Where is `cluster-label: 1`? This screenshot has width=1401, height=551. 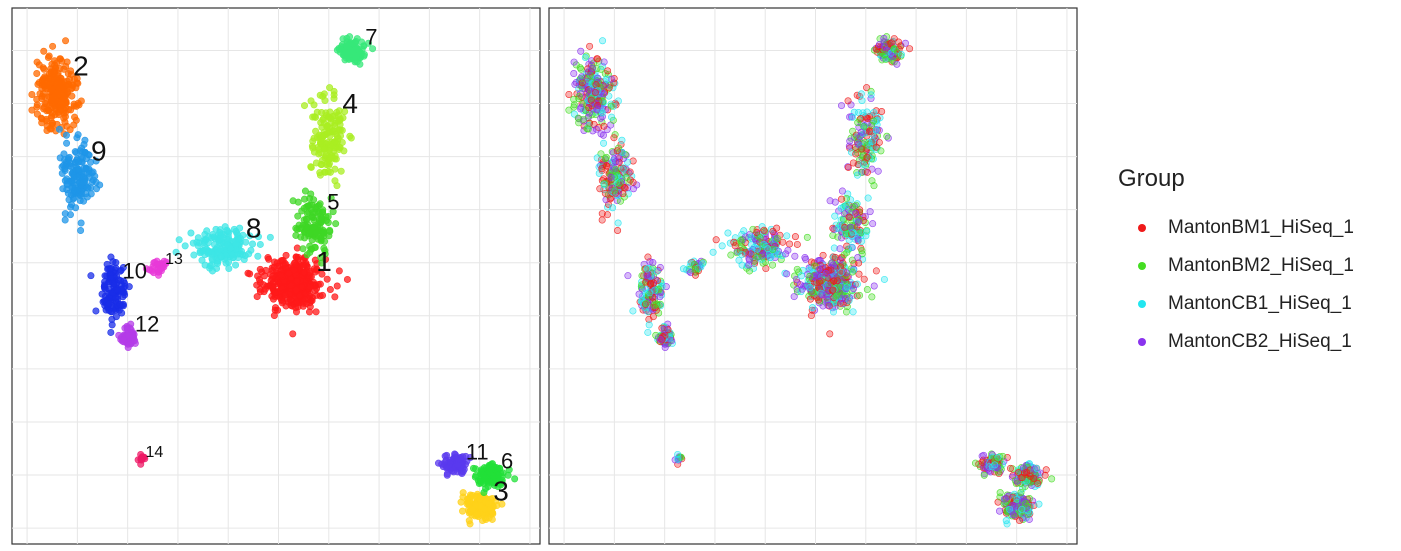 cluster-label: 1 is located at coordinates (324, 261).